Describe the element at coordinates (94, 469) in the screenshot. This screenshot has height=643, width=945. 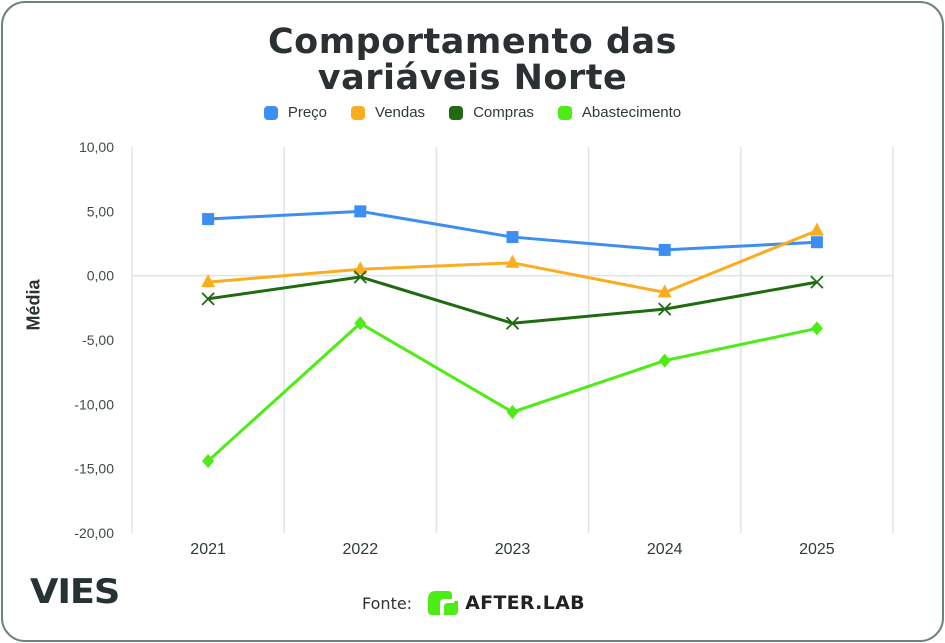
I see `y-tick-label: -15,00` at that location.